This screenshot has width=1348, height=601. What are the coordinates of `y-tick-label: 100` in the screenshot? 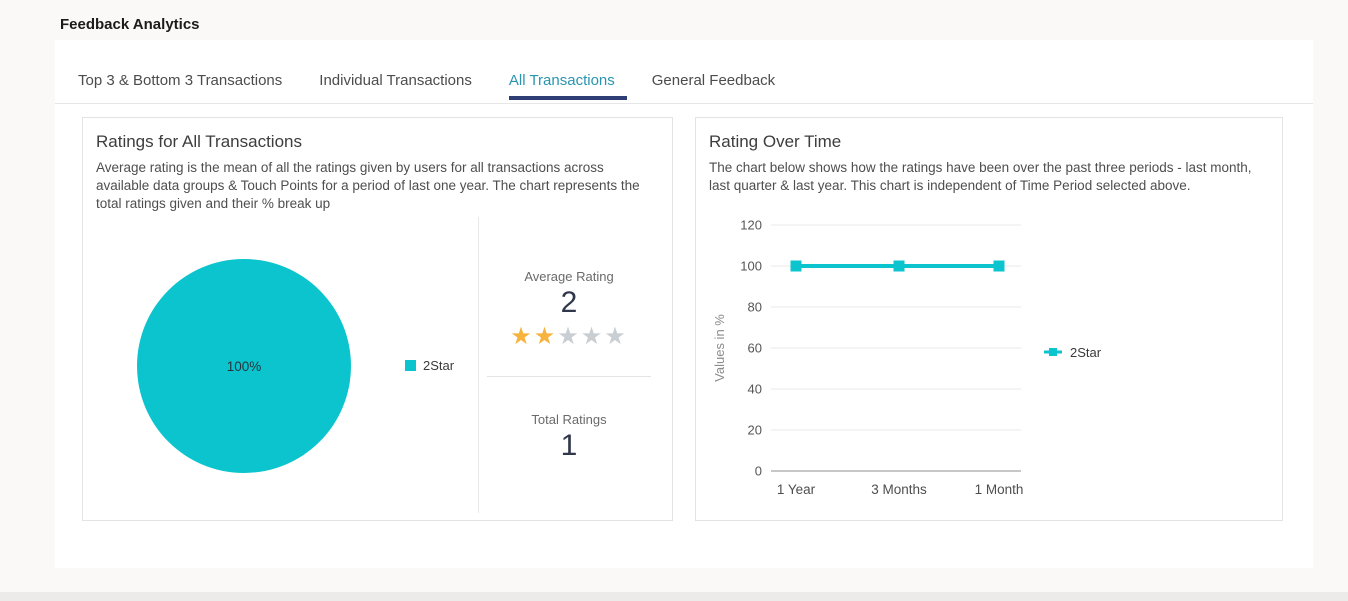 It's located at (751, 266).